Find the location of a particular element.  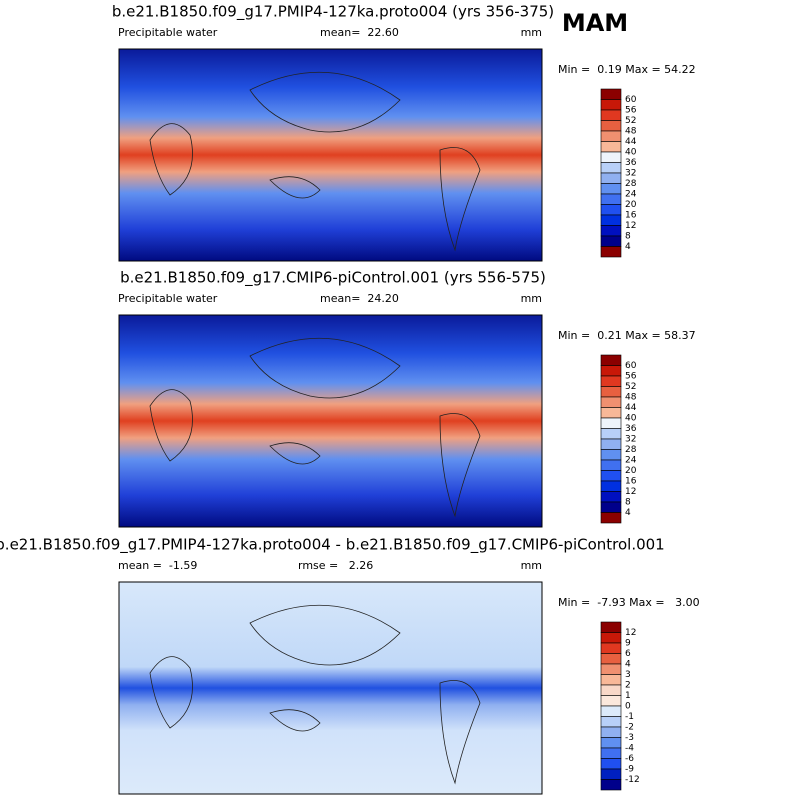

colorbar-label: 44 is located at coordinates (631, 408).